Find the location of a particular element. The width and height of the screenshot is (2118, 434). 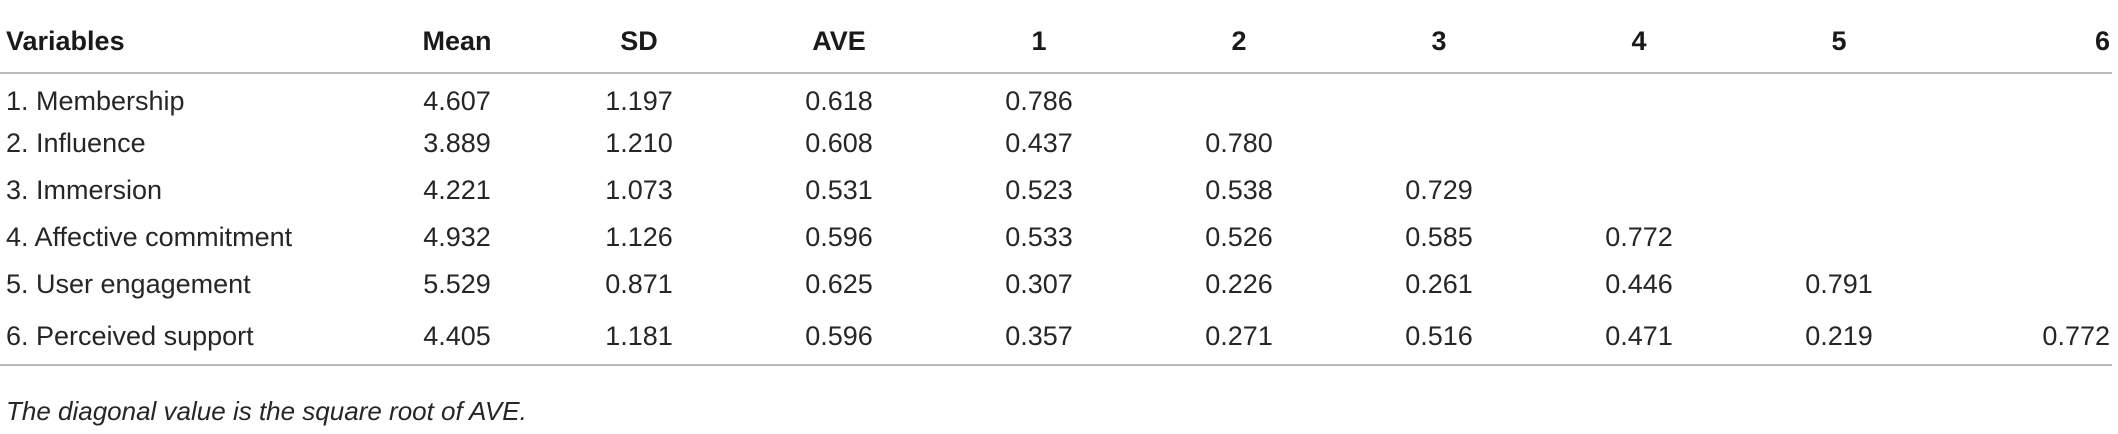

cell-c2: 0.271 is located at coordinates (1239, 335).